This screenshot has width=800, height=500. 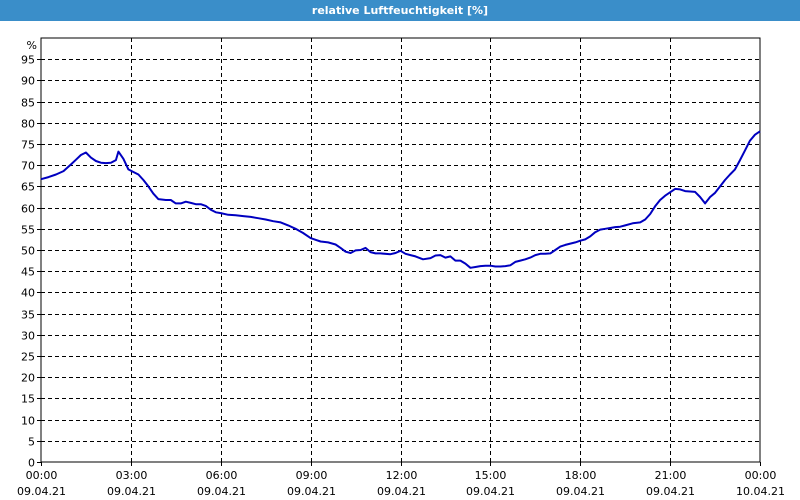 I want to click on x-tick-time-label: 03:00, so click(x=132, y=475).